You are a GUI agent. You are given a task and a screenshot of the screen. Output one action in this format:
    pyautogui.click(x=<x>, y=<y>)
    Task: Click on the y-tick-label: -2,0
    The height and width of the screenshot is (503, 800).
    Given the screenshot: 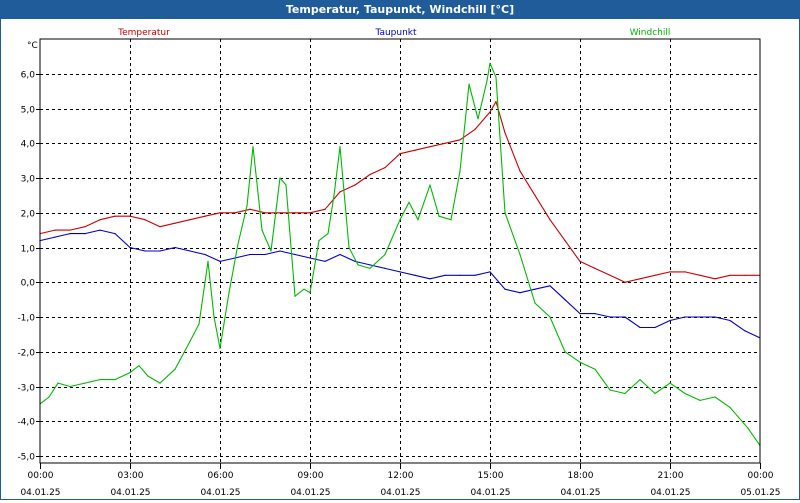 What is the action you would take?
    pyautogui.click(x=26, y=354)
    